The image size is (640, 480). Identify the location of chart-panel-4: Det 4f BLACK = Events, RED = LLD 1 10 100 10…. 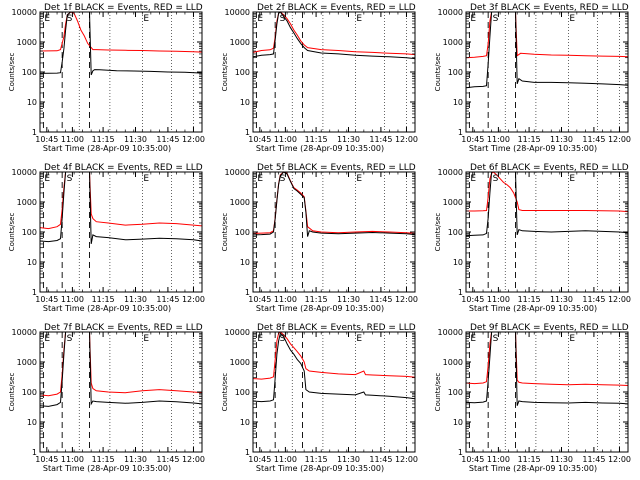
(106, 238).